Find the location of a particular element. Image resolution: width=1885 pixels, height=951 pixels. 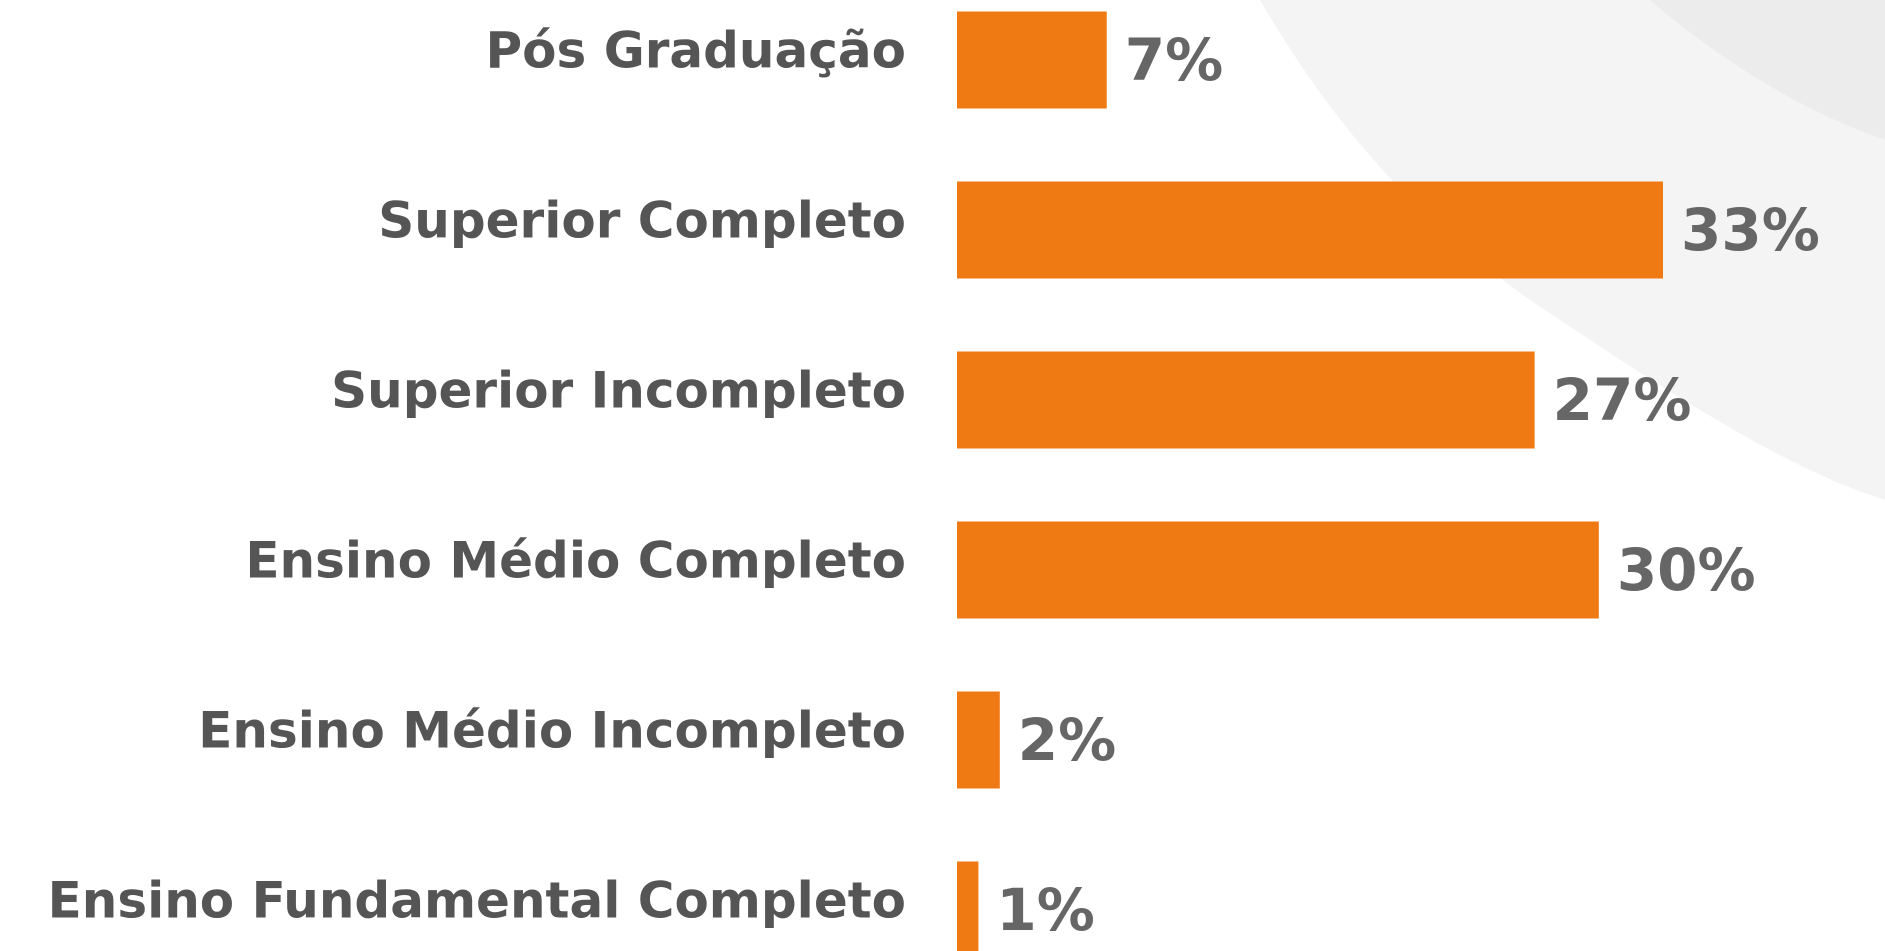

value-label: 1% is located at coordinates (1045, 910).